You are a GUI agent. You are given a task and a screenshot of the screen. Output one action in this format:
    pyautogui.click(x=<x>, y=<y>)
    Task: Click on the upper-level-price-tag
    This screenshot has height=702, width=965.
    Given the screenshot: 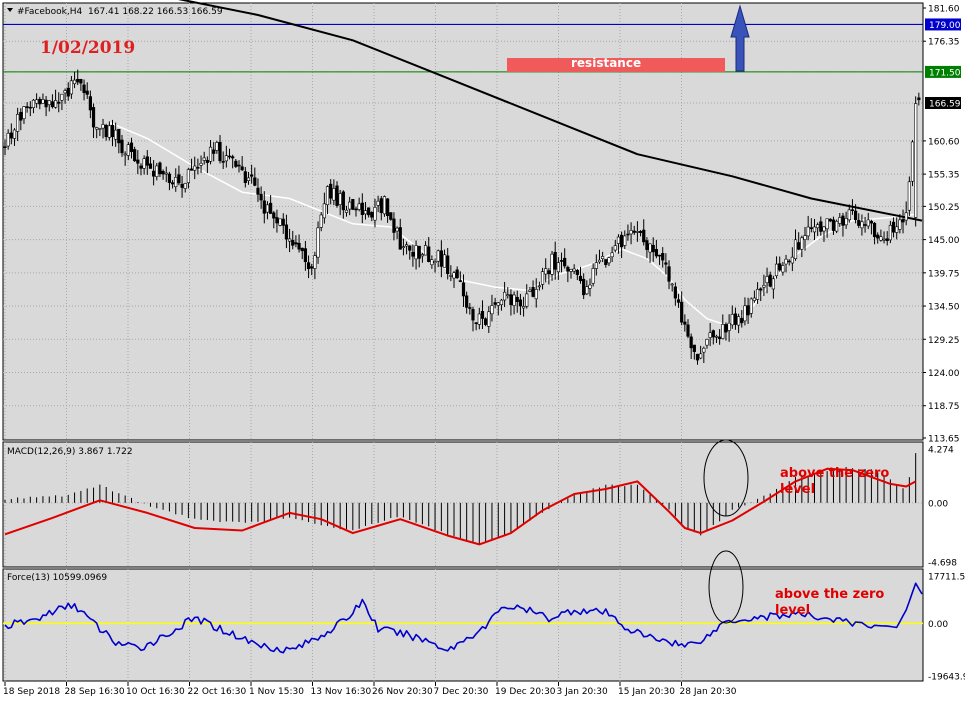 What is the action you would take?
    pyautogui.click(x=943, y=24)
    